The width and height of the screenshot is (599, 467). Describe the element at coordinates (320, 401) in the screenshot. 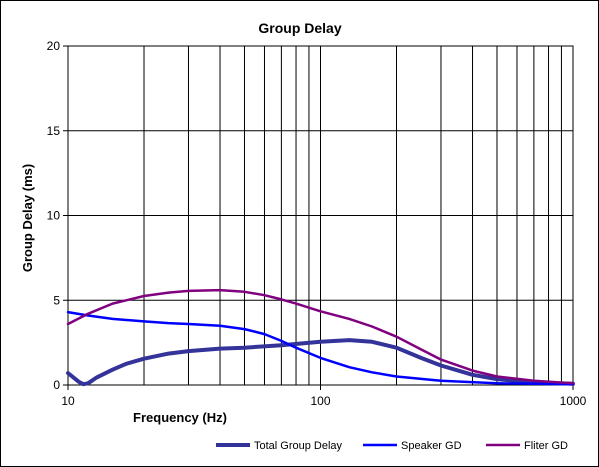

I see `x-tick-label: 100` at that location.